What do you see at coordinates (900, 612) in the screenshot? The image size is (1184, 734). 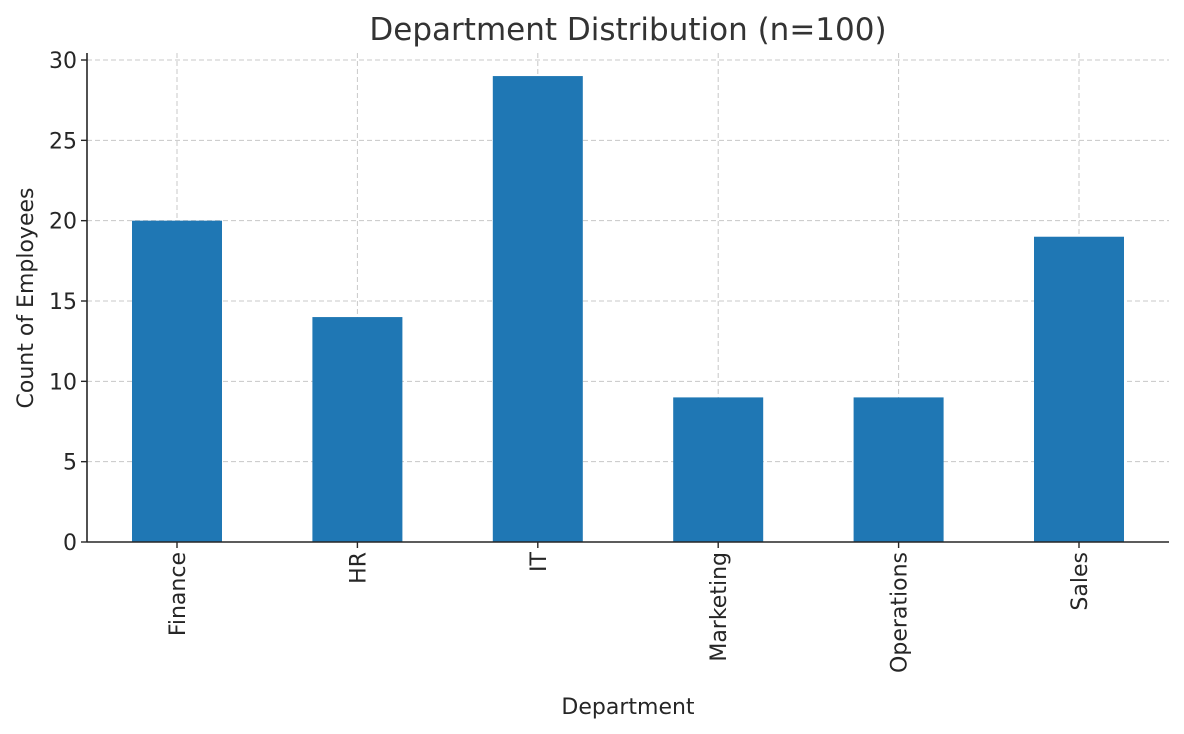 I see `x-tick-label-operations: Operations` at bounding box center [900, 612].